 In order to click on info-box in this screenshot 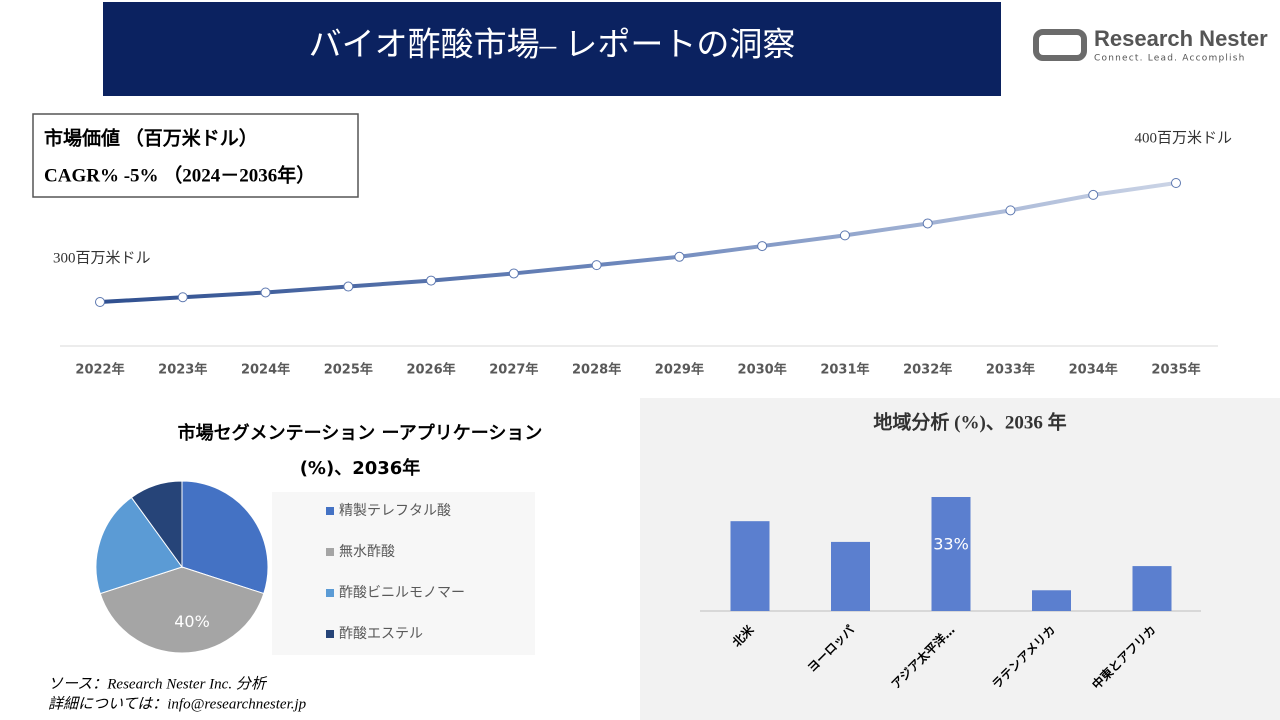, I will do `click(195, 155)`.